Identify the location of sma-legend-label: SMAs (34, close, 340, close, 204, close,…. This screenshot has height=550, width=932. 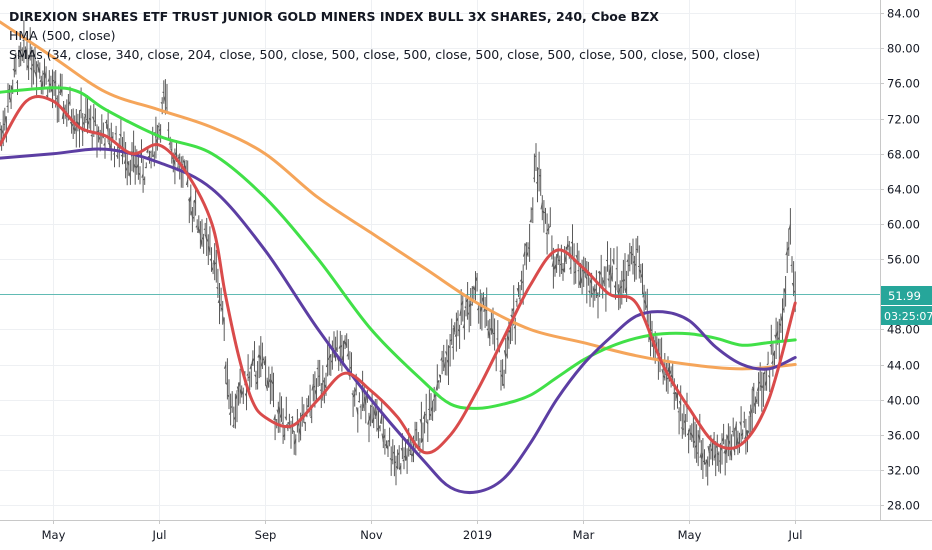
(385, 54).